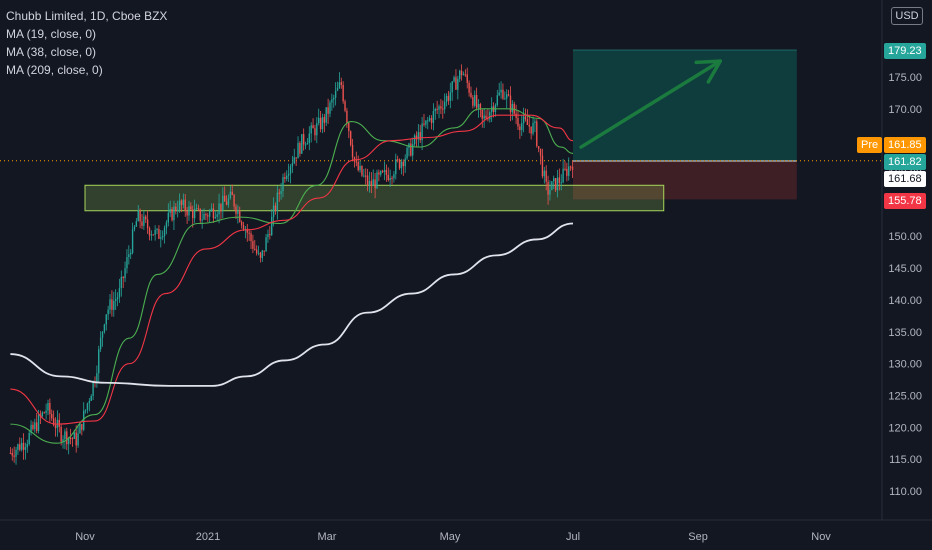 This screenshot has height=550, width=932. What do you see at coordinates (905, 237) in the screenshot?
I see `y-tick-label: 150.00` at bounding box center [905, 237].